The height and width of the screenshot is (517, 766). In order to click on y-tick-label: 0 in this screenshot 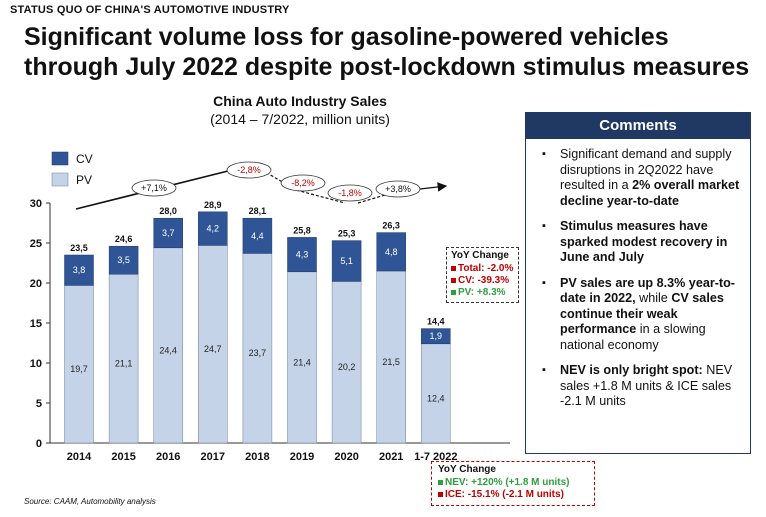, I will do `click(39, 444)`.